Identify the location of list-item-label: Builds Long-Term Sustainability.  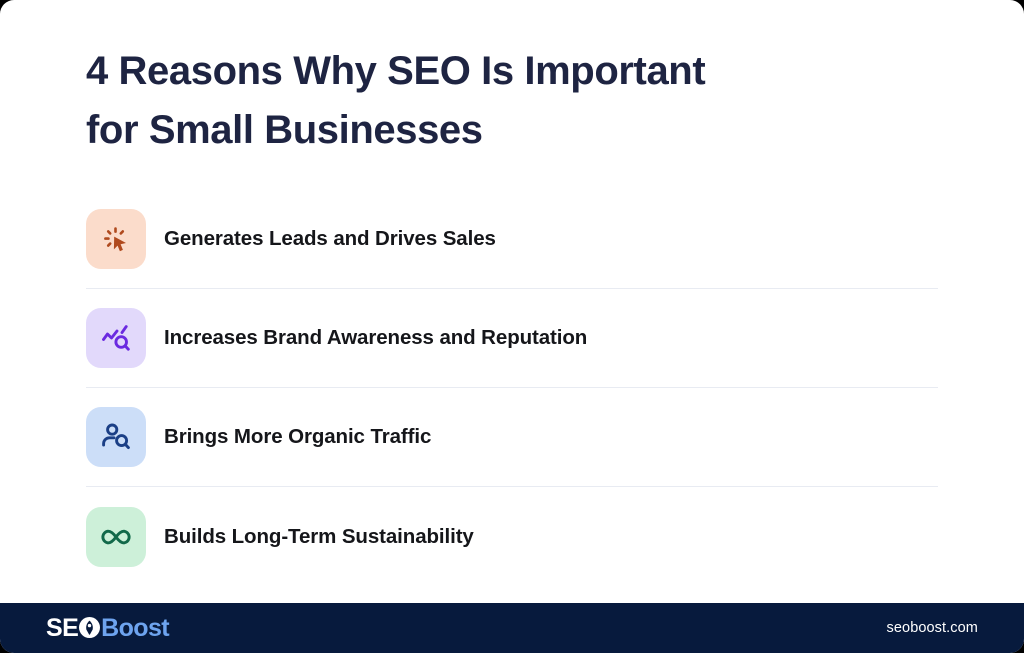
(319, 536).